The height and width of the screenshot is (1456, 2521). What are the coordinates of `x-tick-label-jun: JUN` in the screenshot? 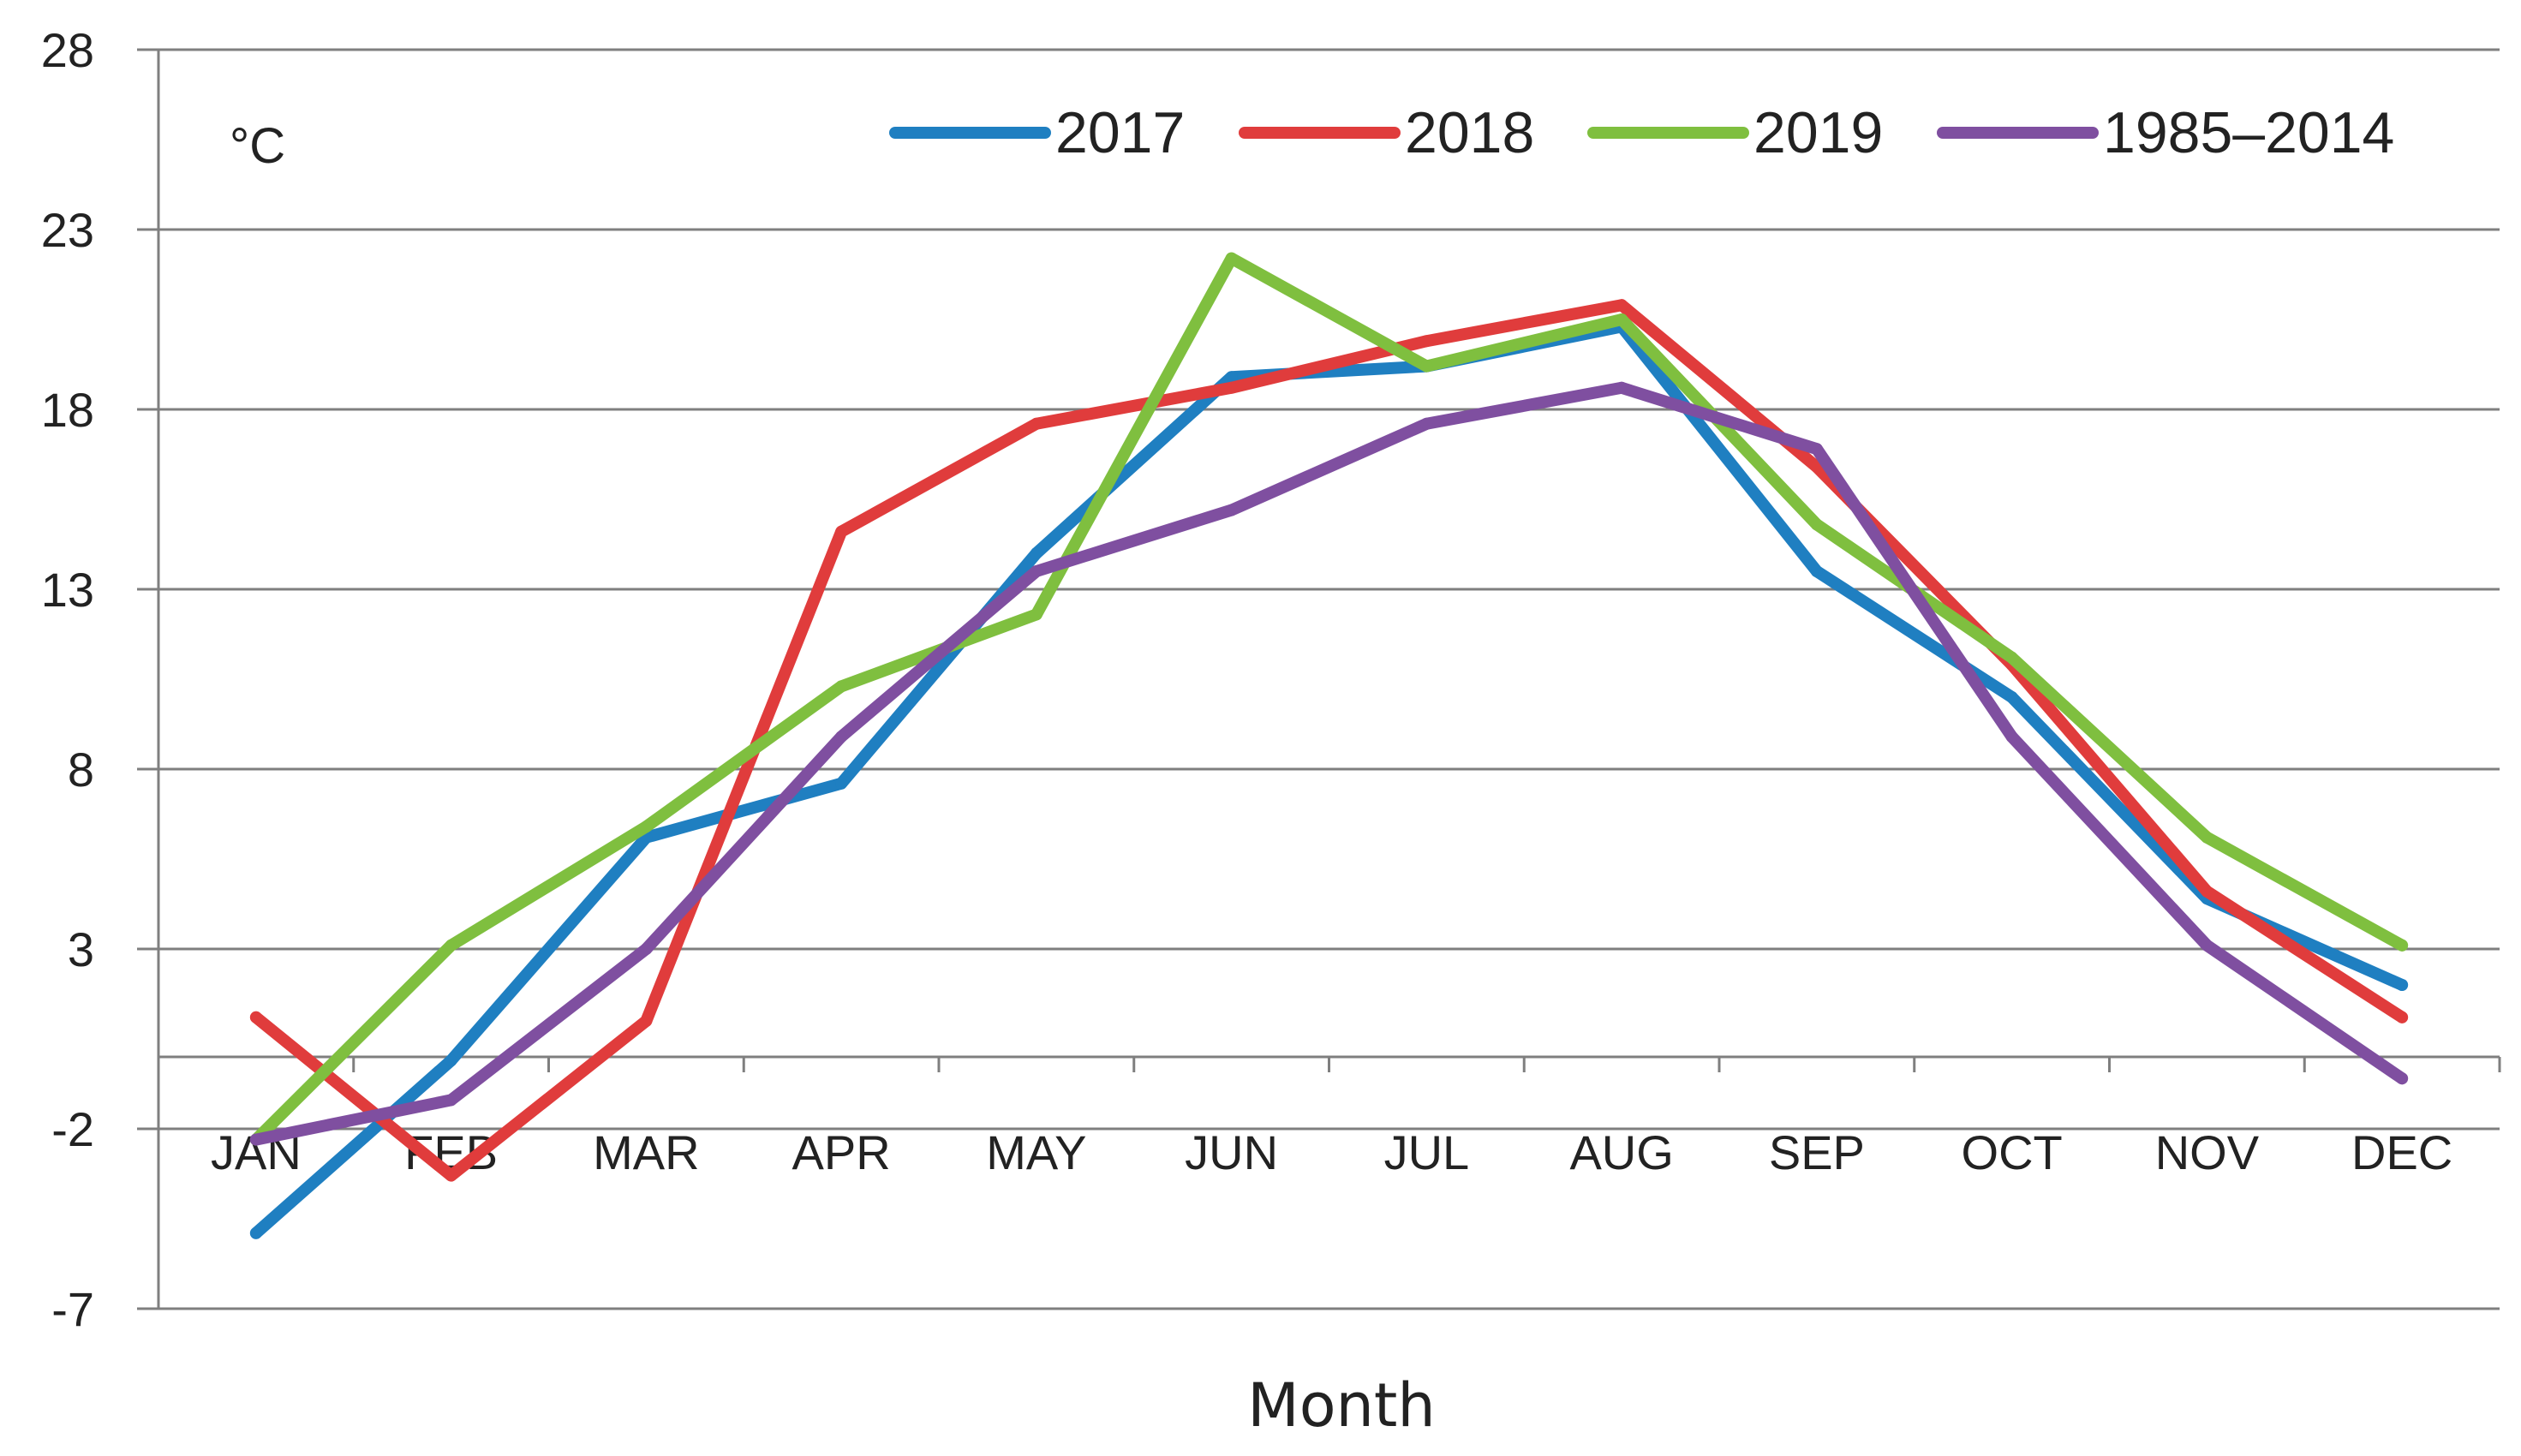 It's located at (1231, 1152).